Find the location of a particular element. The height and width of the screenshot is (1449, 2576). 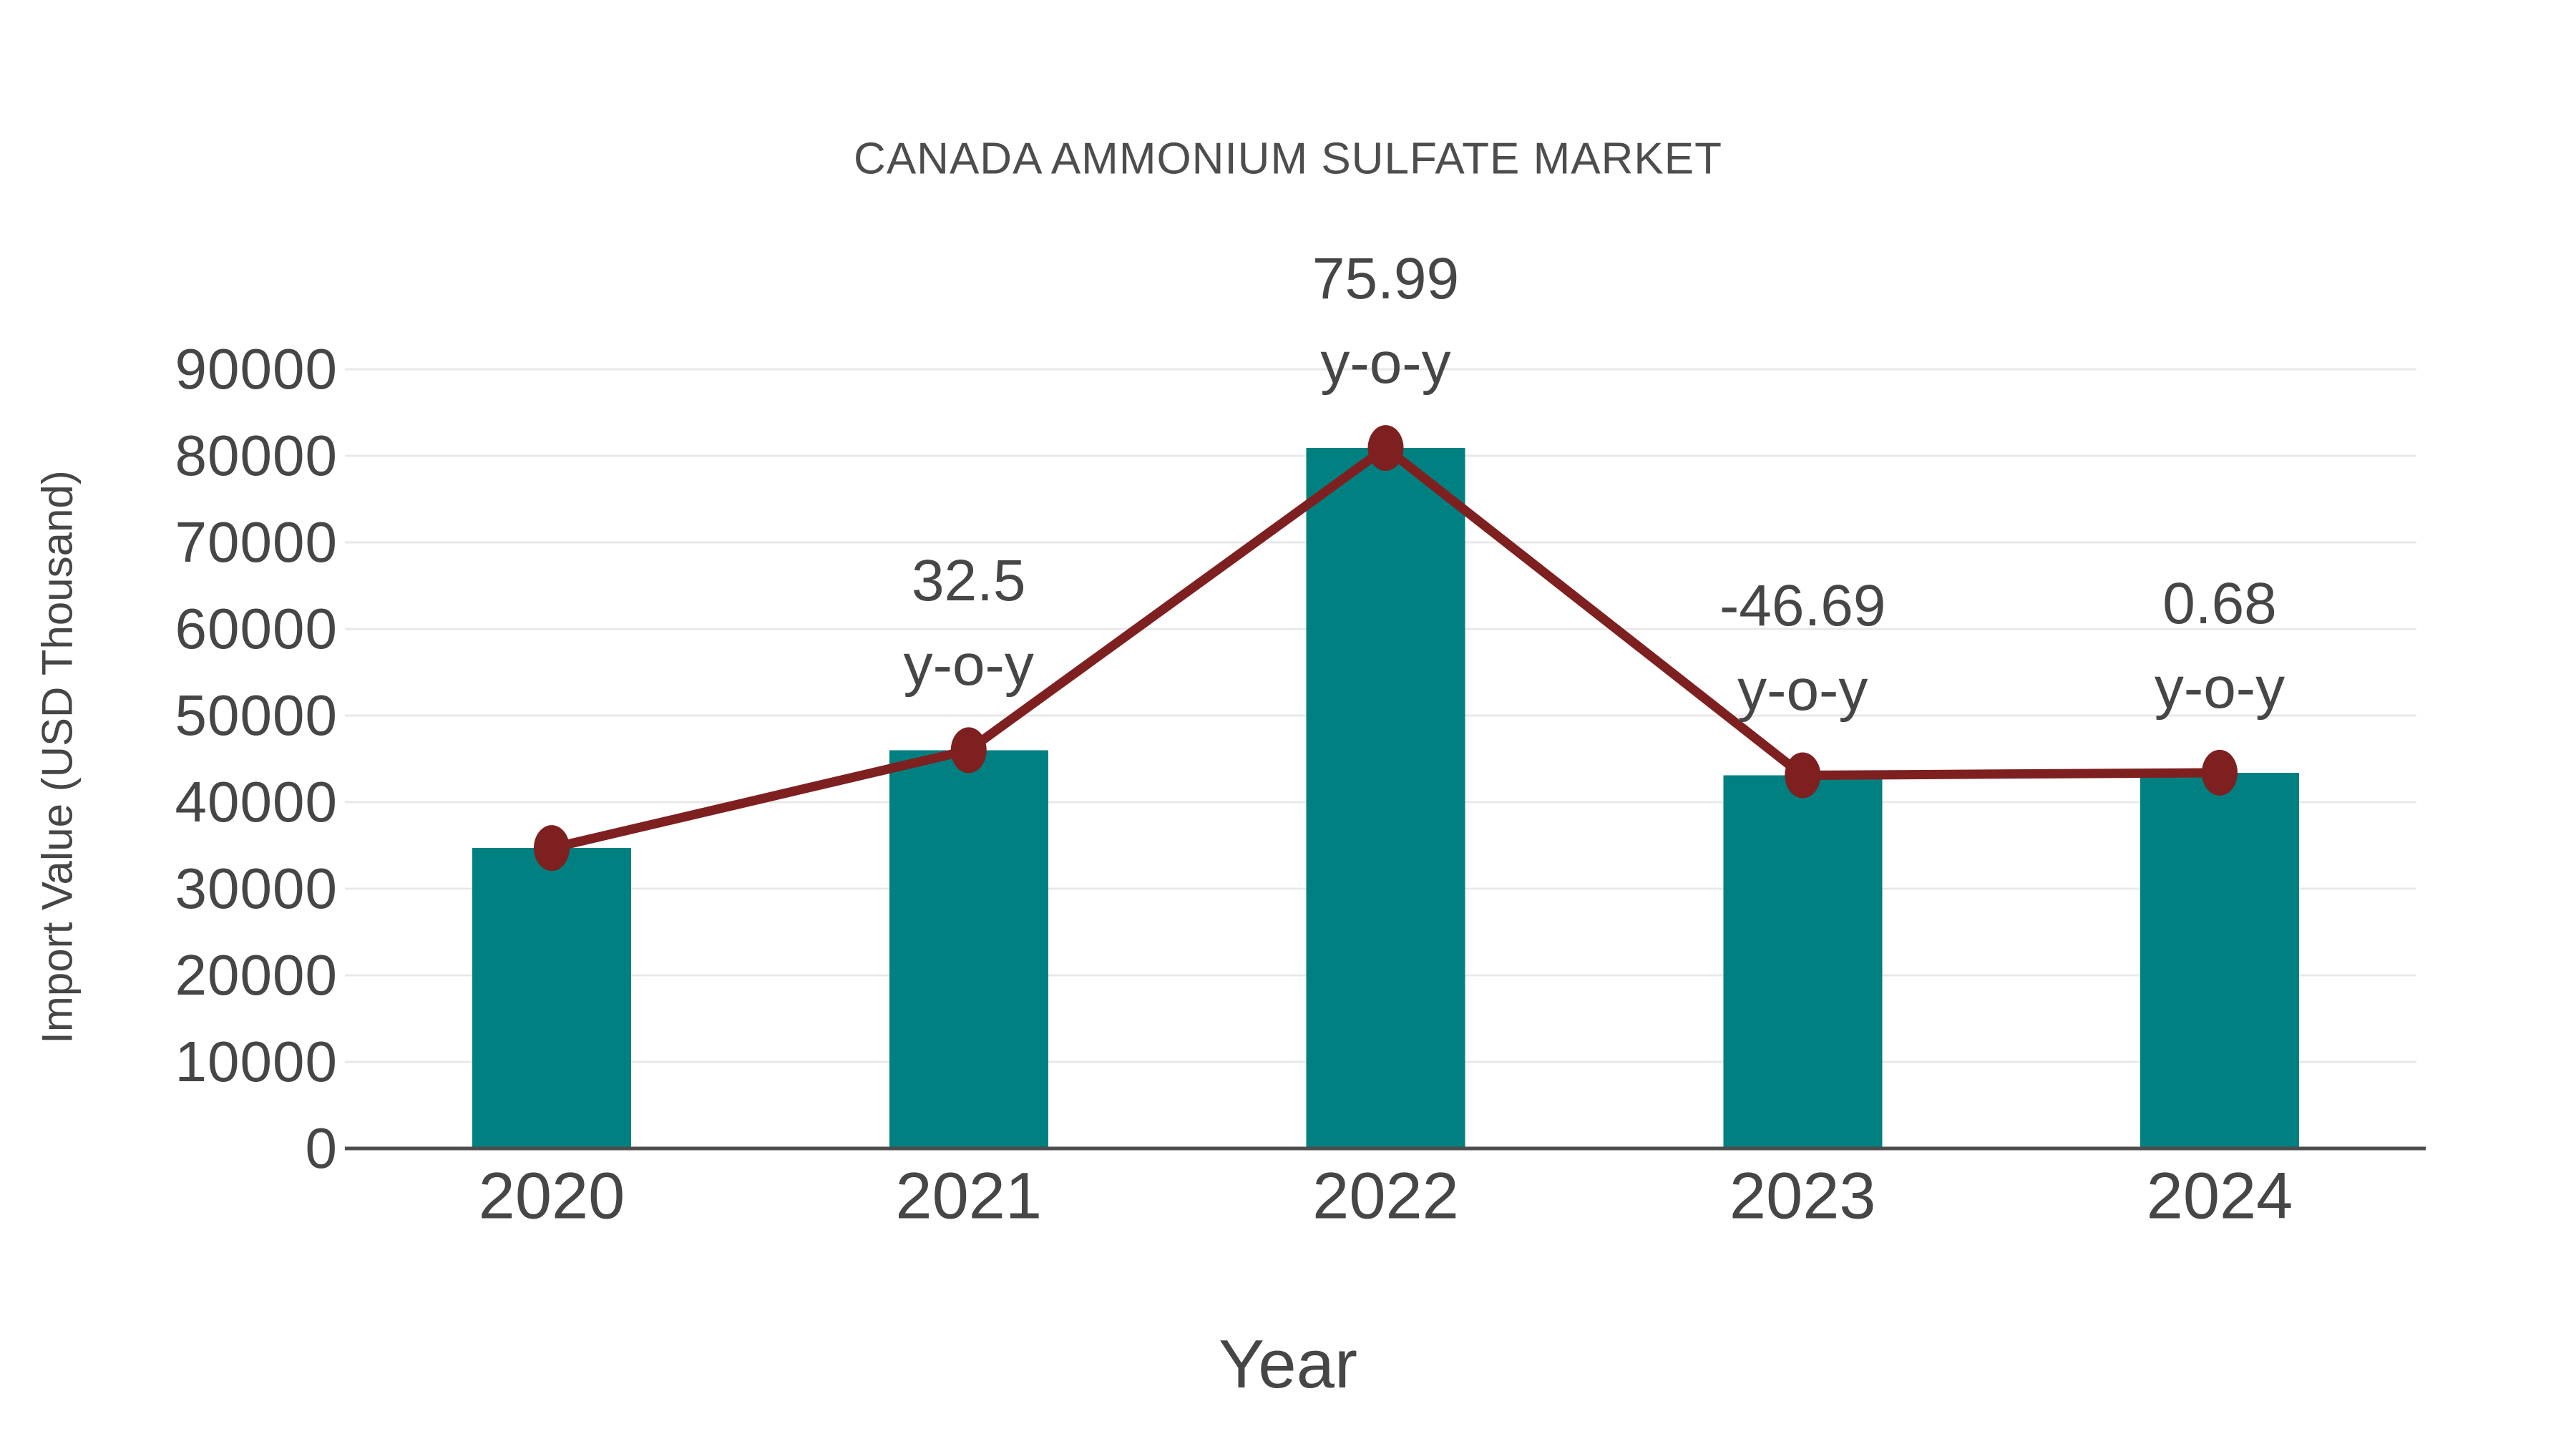

bar-2021 is located at coordinates (968, 949).